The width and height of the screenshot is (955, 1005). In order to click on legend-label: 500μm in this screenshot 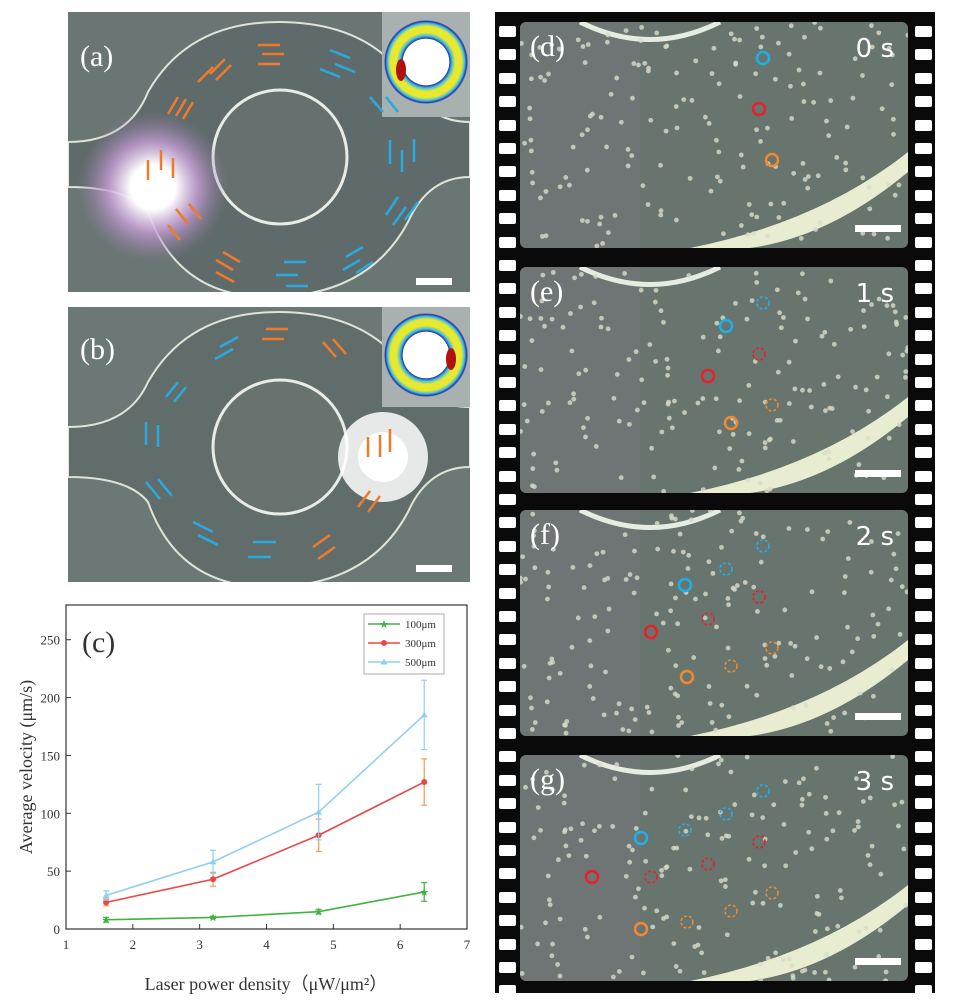, I will do `click(420, 663)`.